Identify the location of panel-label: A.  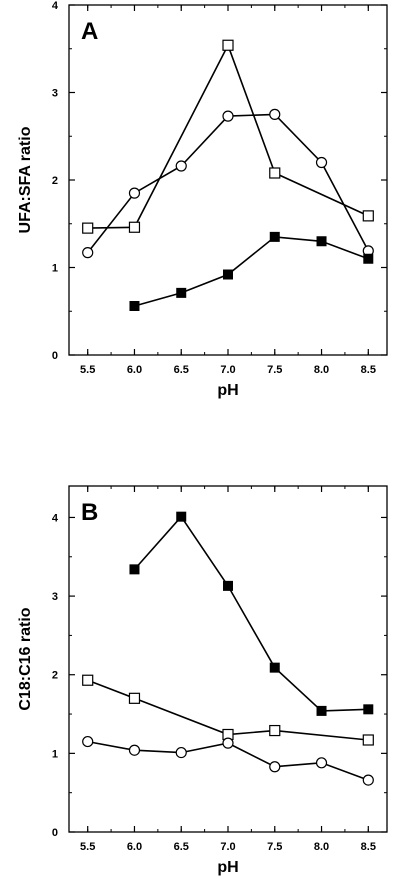
(89, 31).